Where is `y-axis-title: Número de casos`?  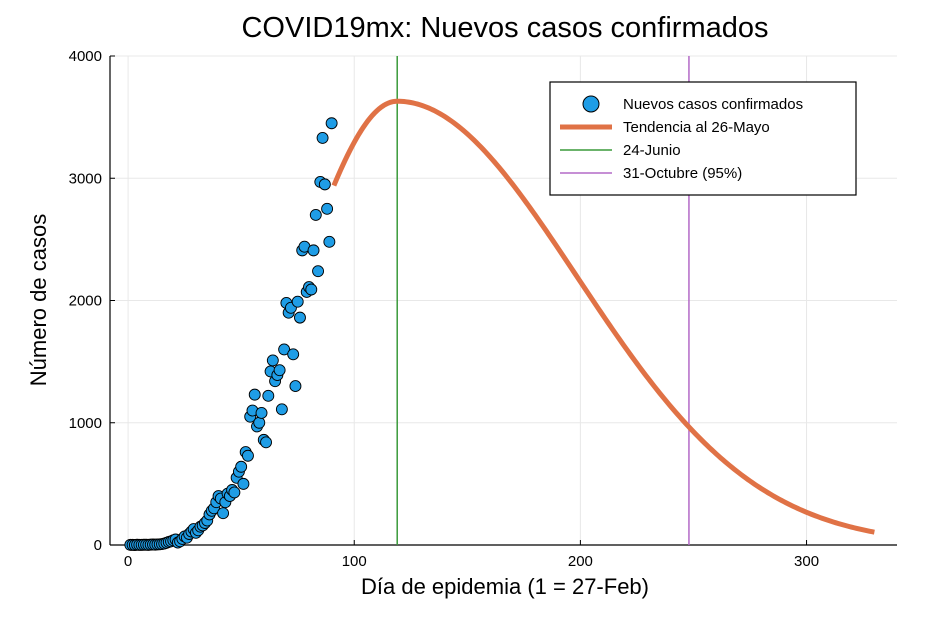
y-axis-title: Número de casos is located at coordinates (38, 300).